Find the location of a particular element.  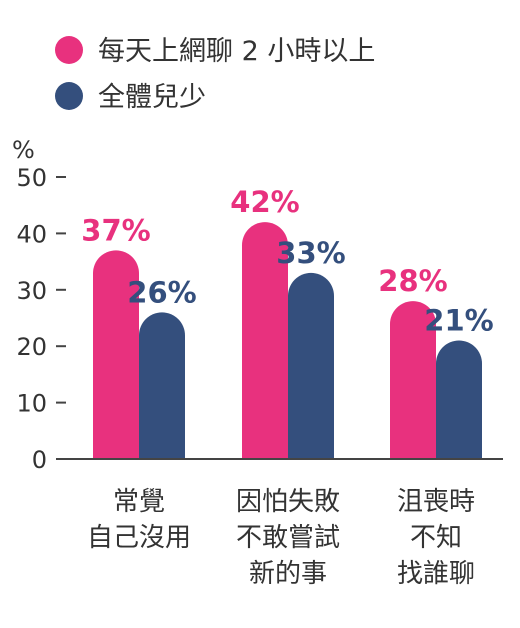

bar-series0-cat2 is located at coordinates (413, 380).